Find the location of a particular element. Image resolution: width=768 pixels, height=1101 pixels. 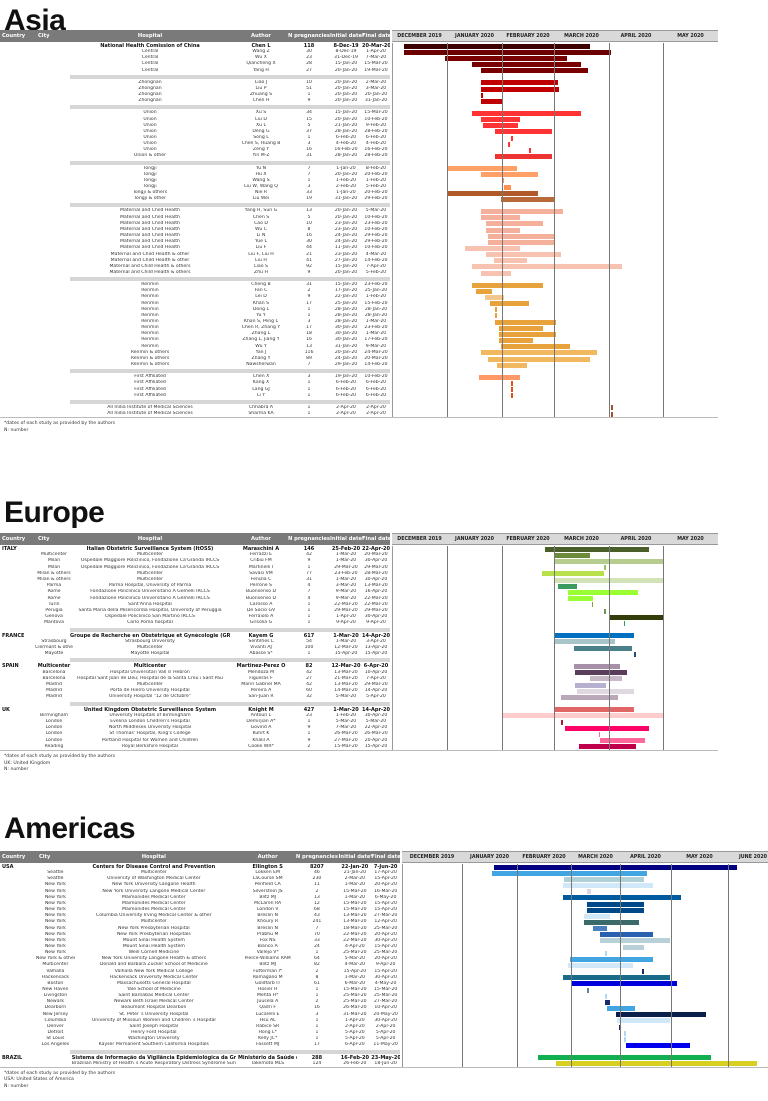

column-header: Country is located at coordinates (14, 539).